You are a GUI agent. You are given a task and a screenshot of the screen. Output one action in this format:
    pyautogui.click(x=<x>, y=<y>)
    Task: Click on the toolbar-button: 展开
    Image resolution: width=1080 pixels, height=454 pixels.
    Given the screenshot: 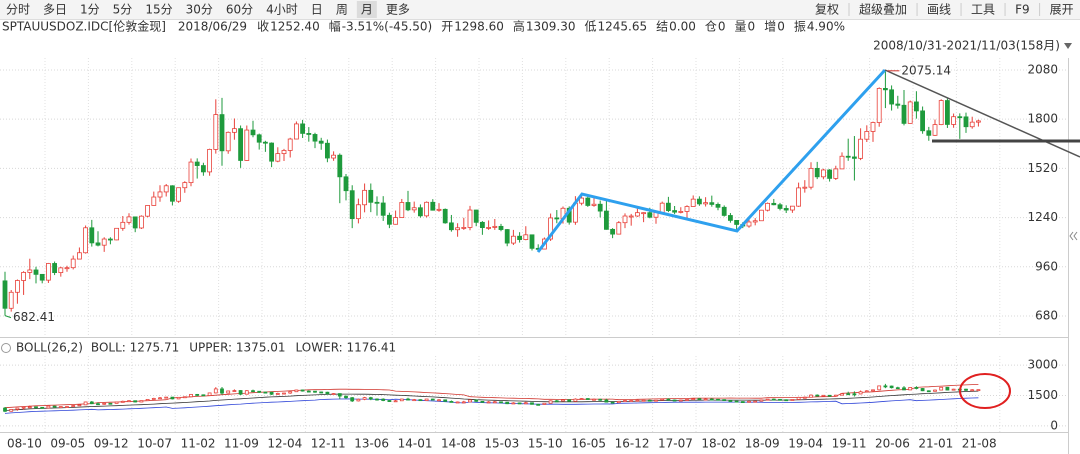 What is the action you would take?
    pyautogui.click(x=1062, y=10)
    